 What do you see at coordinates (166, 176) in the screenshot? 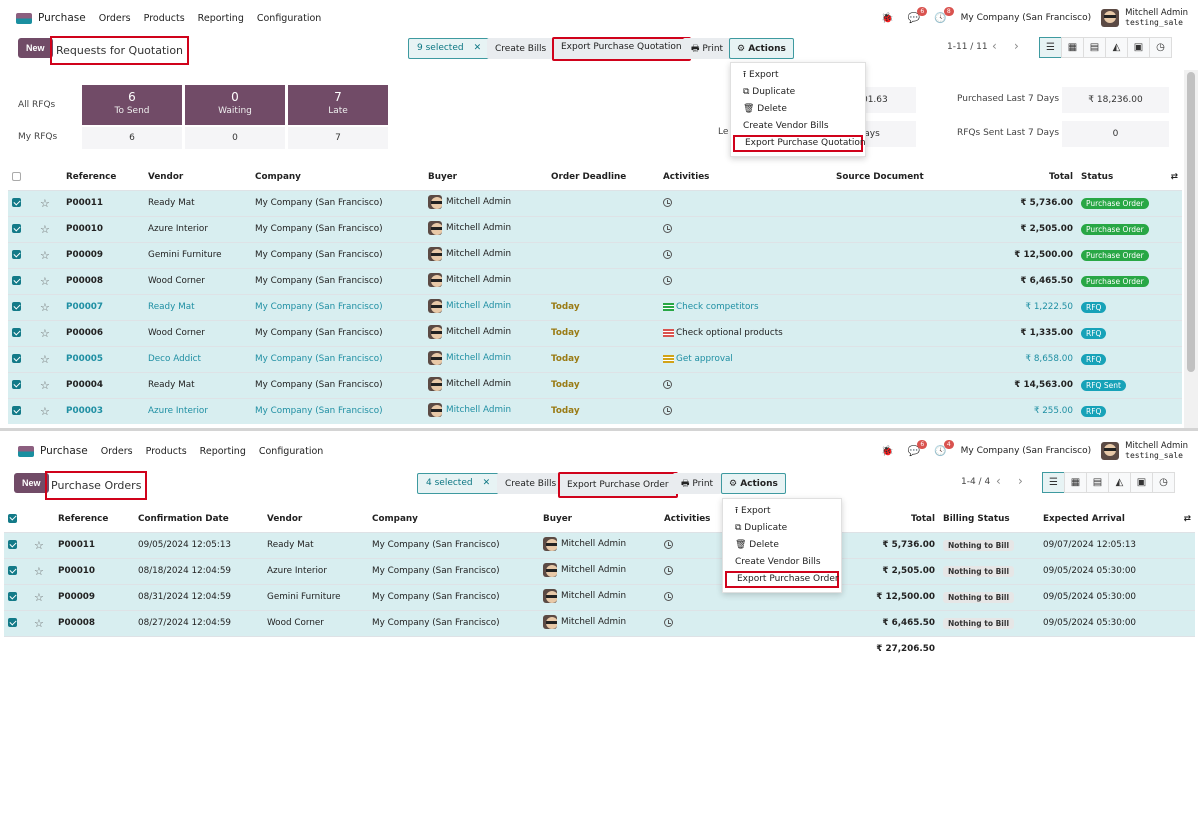
I see `col-vendor: Vendor` at bounding box center [166, 176].